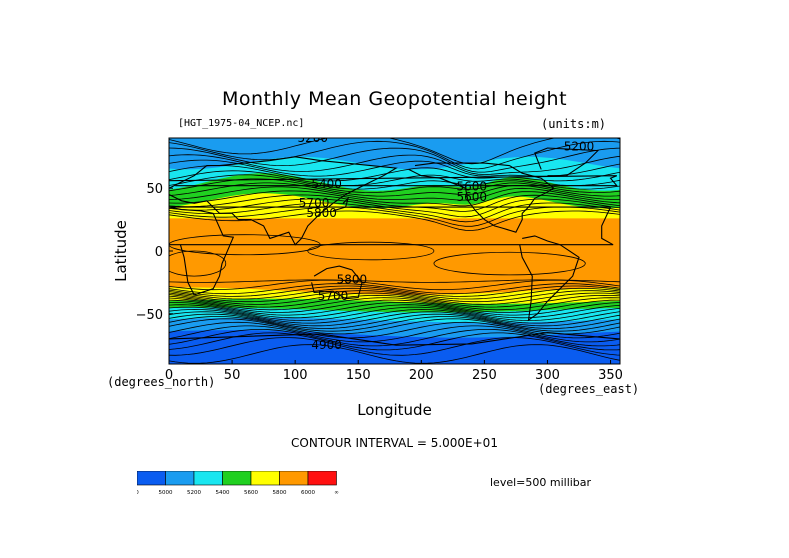 This screenshot has height=558, width=789. Describe the element at coordinates (121, 251) in the screenshot. I see `y-axis-label: Latitude` at that location.